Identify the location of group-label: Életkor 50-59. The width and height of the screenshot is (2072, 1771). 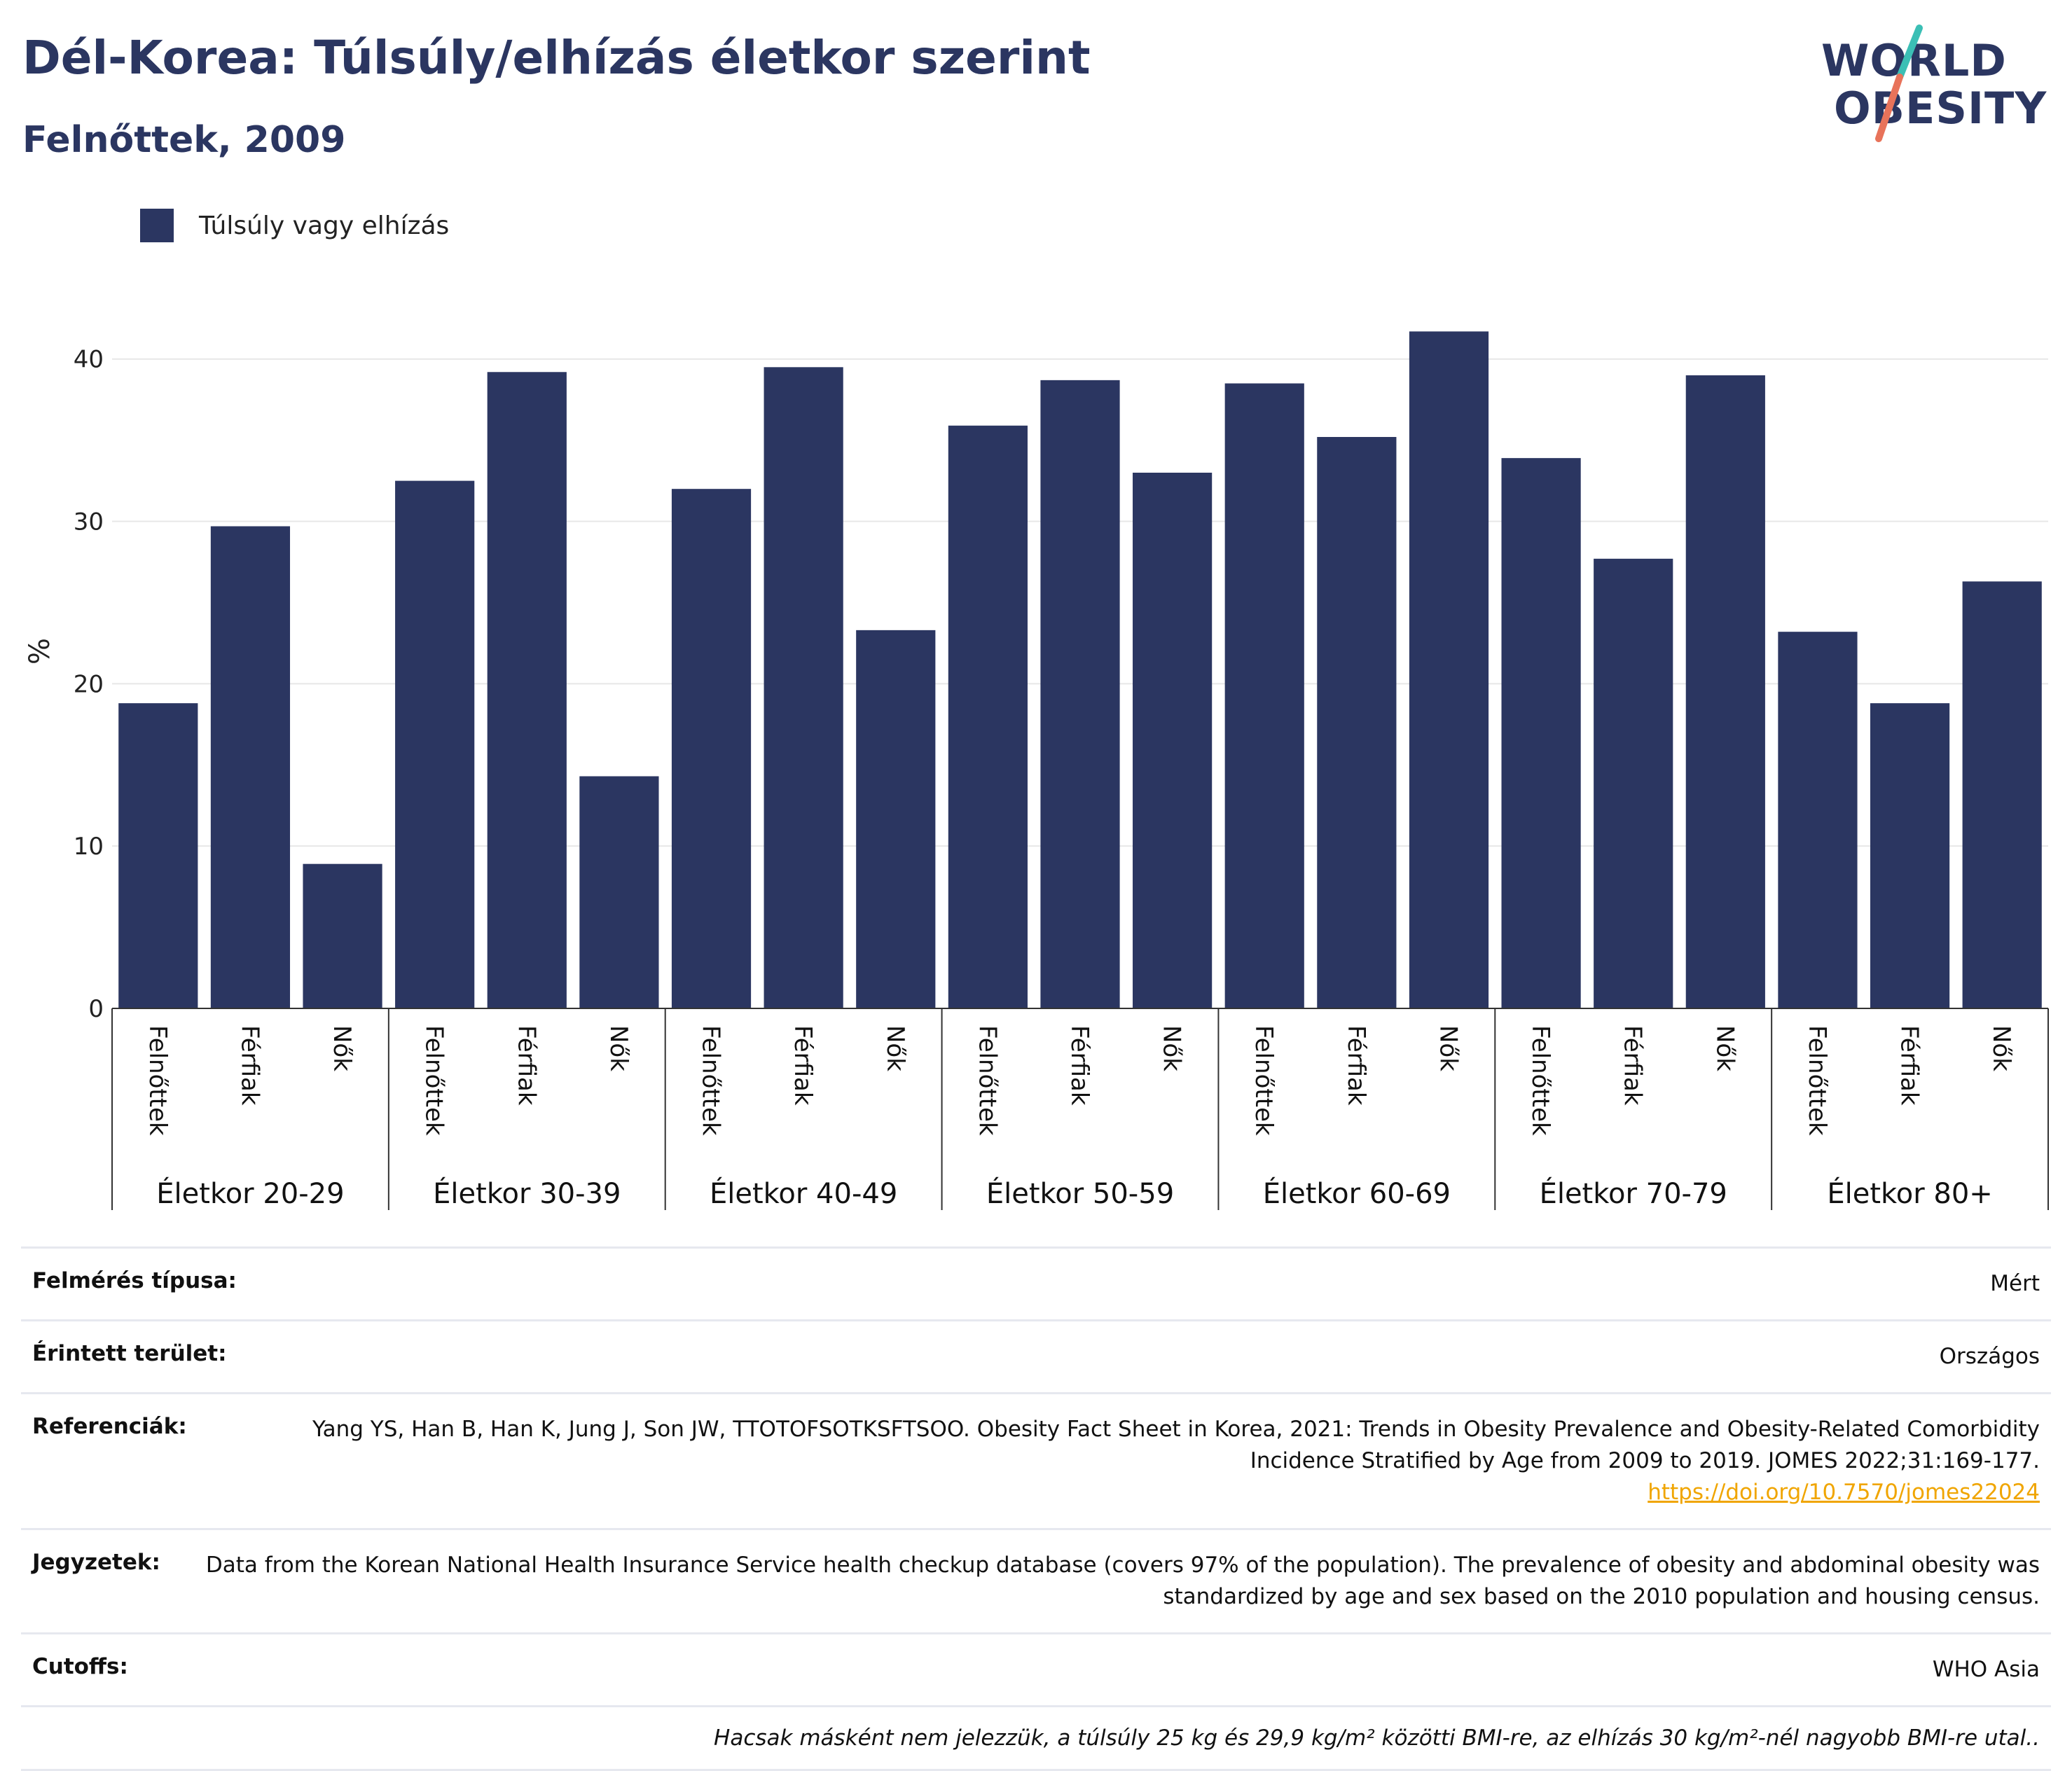
(1080, 1193).